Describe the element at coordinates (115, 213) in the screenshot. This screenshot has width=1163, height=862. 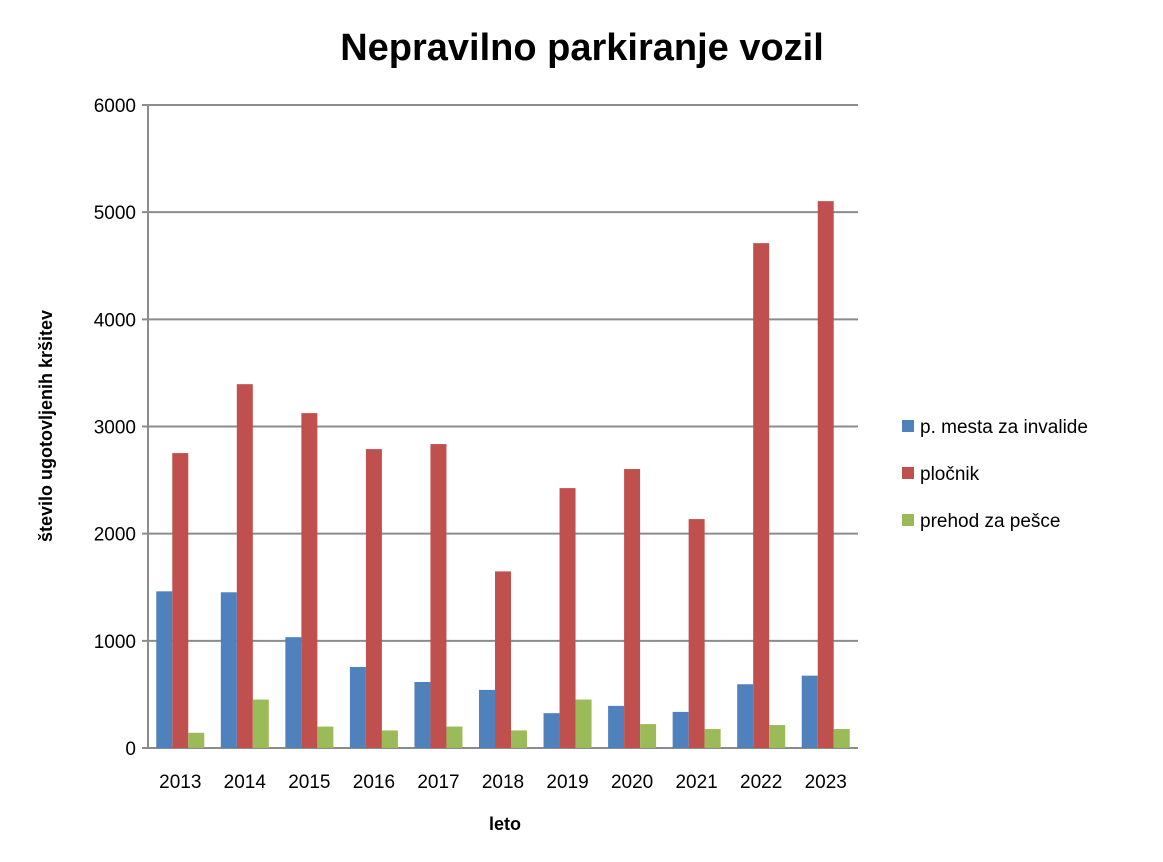
I see `y-tick-label: 5000` at that location.